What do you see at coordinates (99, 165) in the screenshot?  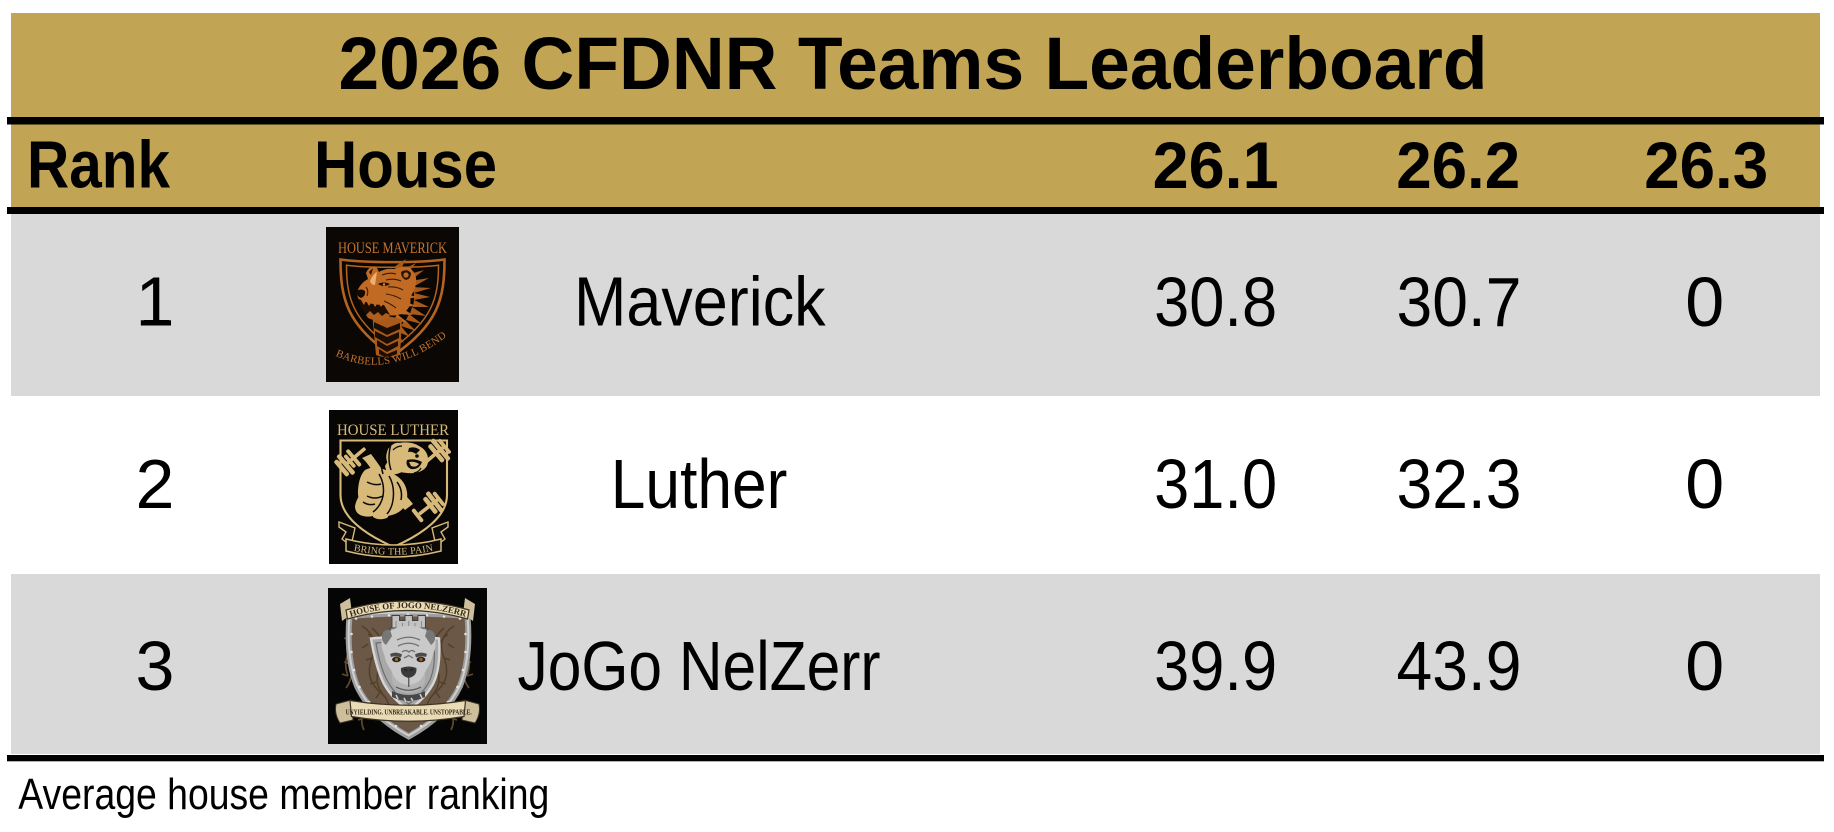 I see `svg-text: Rank` at bounding box center [99, 165].